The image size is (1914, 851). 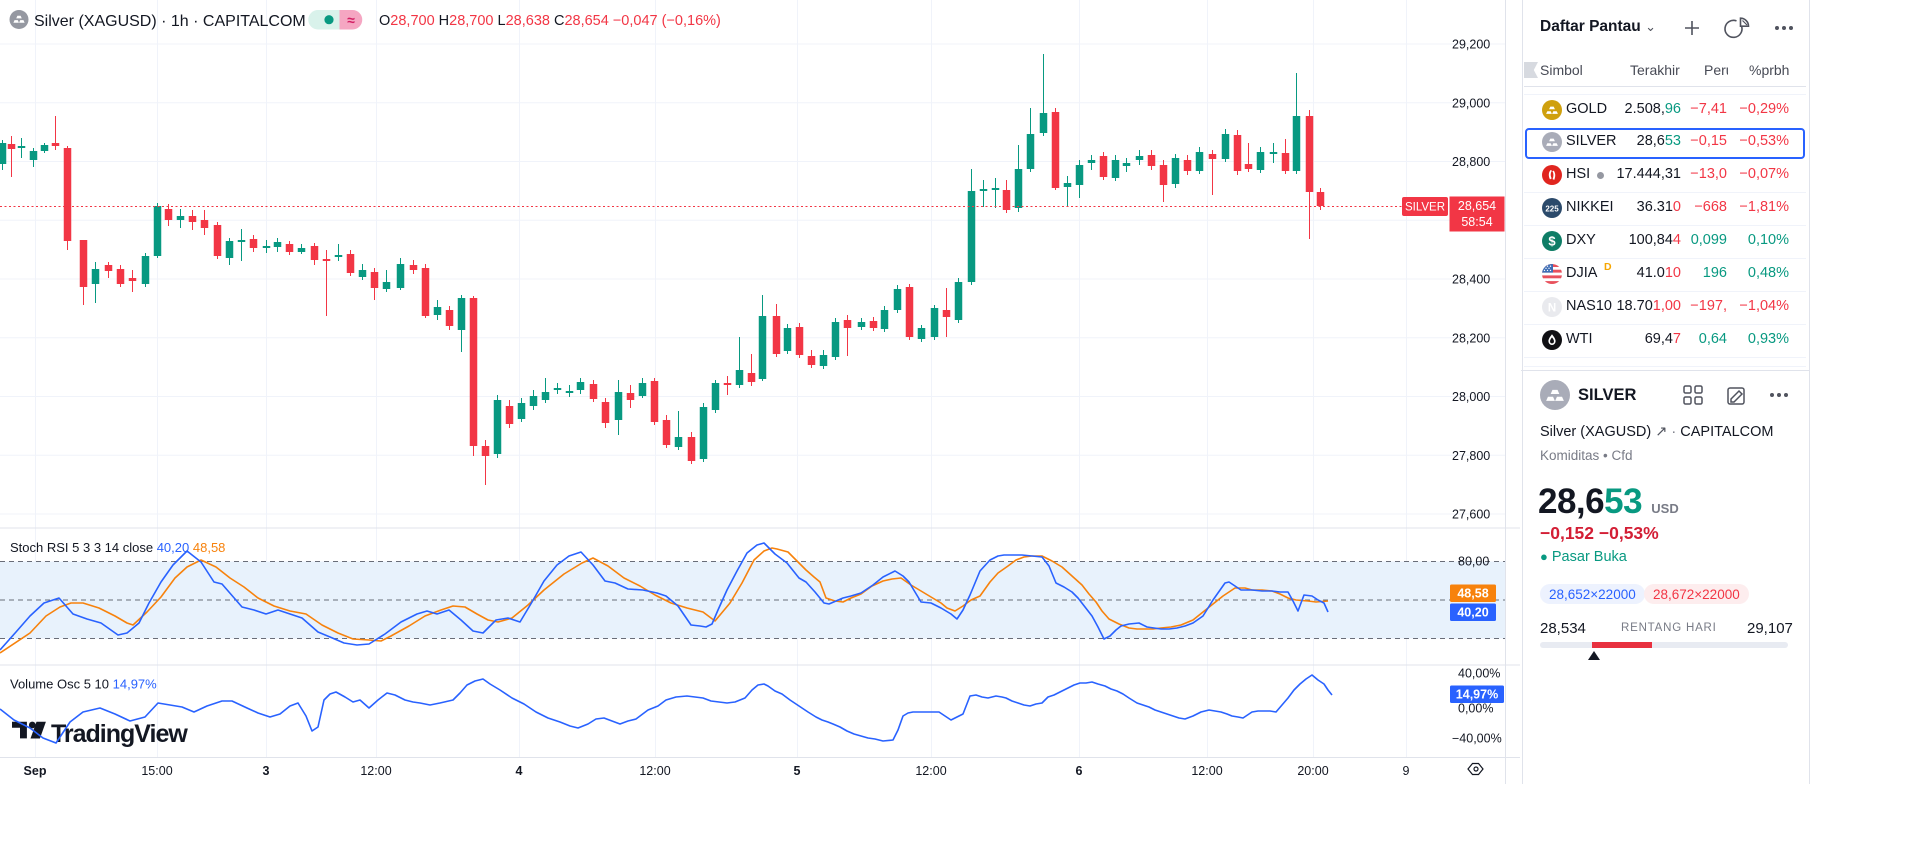 What do you see at coordinates (1473, 562) in the screenshot?
I see `svg-text: 80,00` at bounding box center [1473, 562].